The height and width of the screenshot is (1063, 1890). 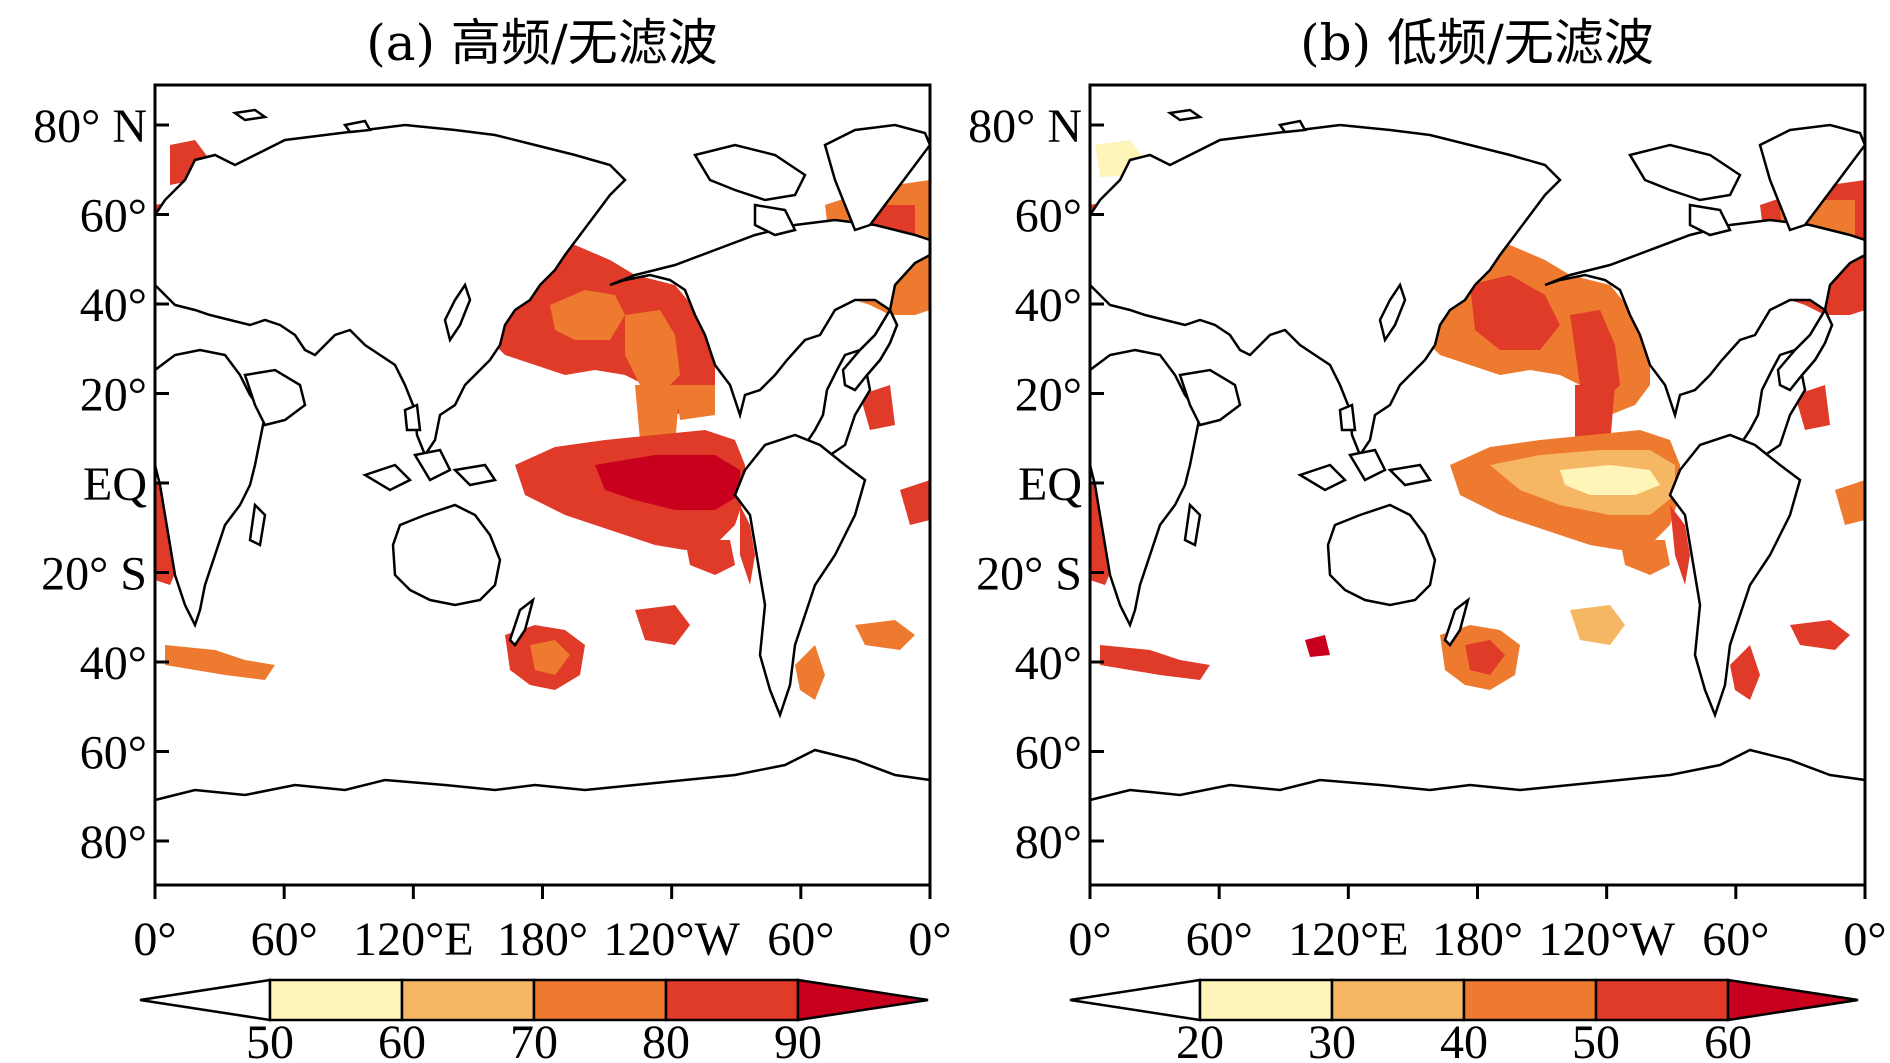 I want to click on colorbar-label: 20, so click(x=1200, y=1039).